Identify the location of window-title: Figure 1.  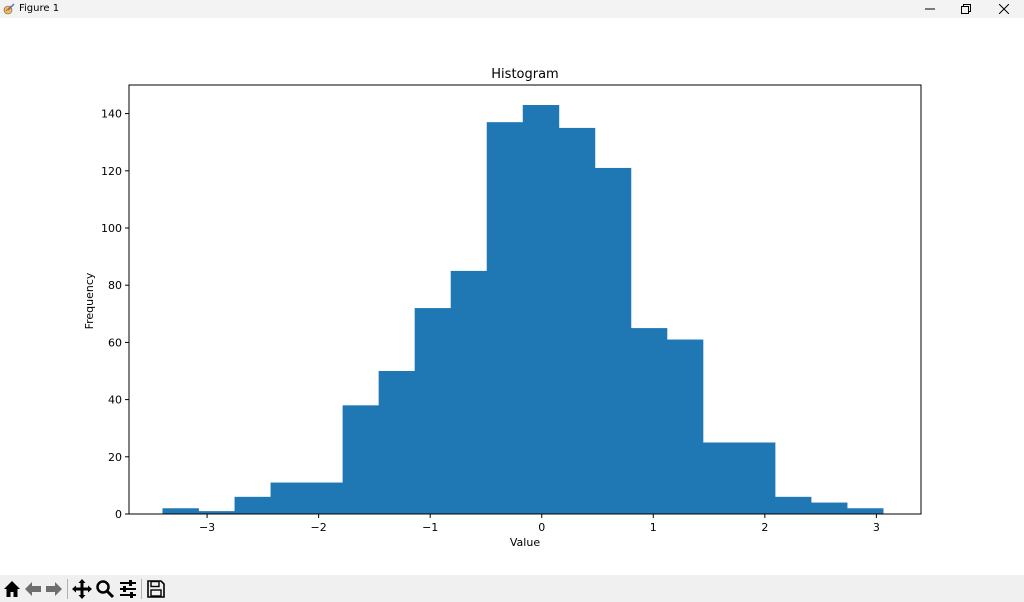
(39, 8).